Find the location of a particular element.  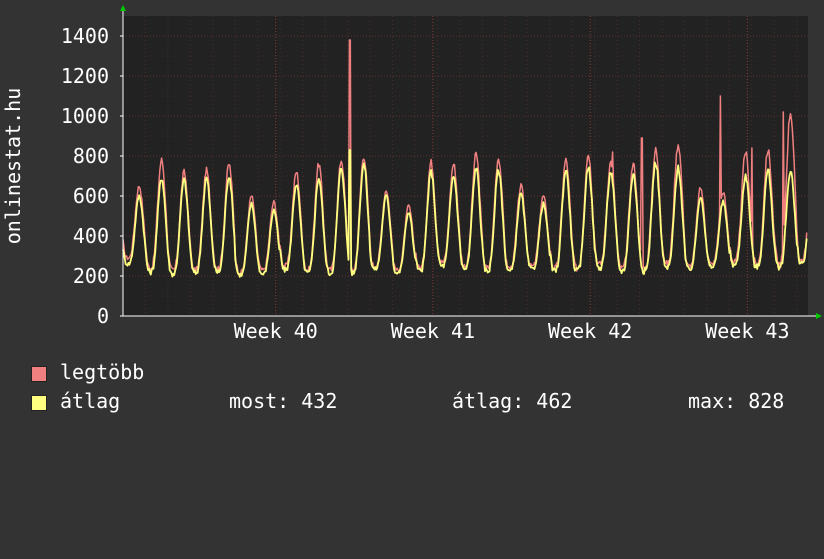

y-tick-label: 1000 is located at coordinates (85, 116).